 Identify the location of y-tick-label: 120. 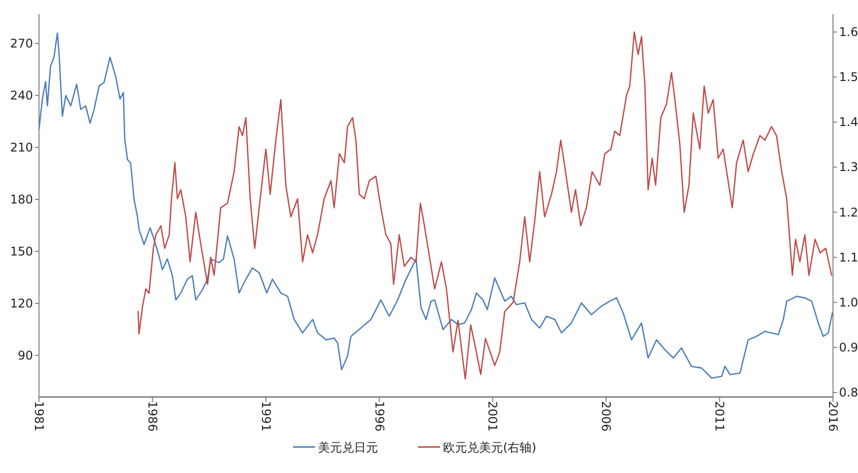
(21, 303).